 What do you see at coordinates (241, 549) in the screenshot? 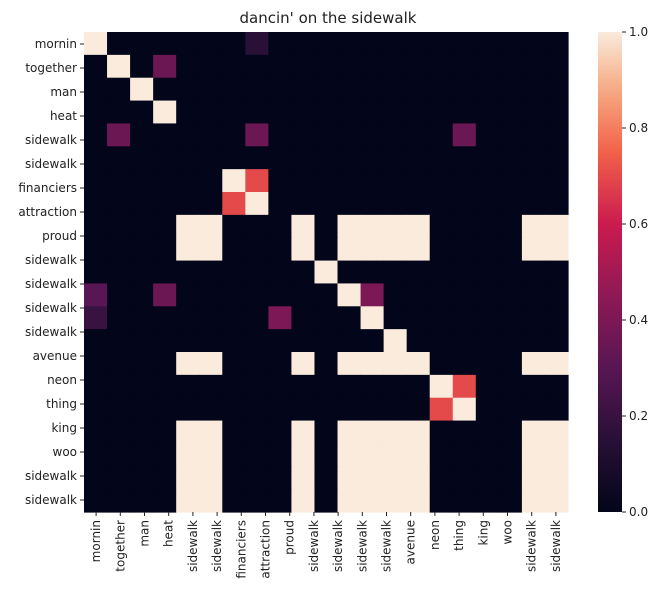
I see `x-tick-label: financiers` at bounding box center [241, 549].